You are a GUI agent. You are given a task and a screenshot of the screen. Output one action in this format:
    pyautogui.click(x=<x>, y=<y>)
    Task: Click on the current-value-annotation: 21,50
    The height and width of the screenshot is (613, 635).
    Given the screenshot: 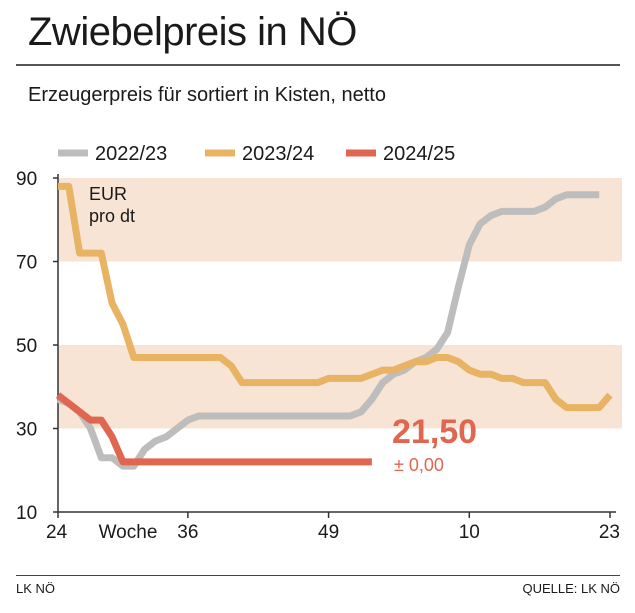 What is the action you would take?
    pyautogui.click(x=434, y=432)
    